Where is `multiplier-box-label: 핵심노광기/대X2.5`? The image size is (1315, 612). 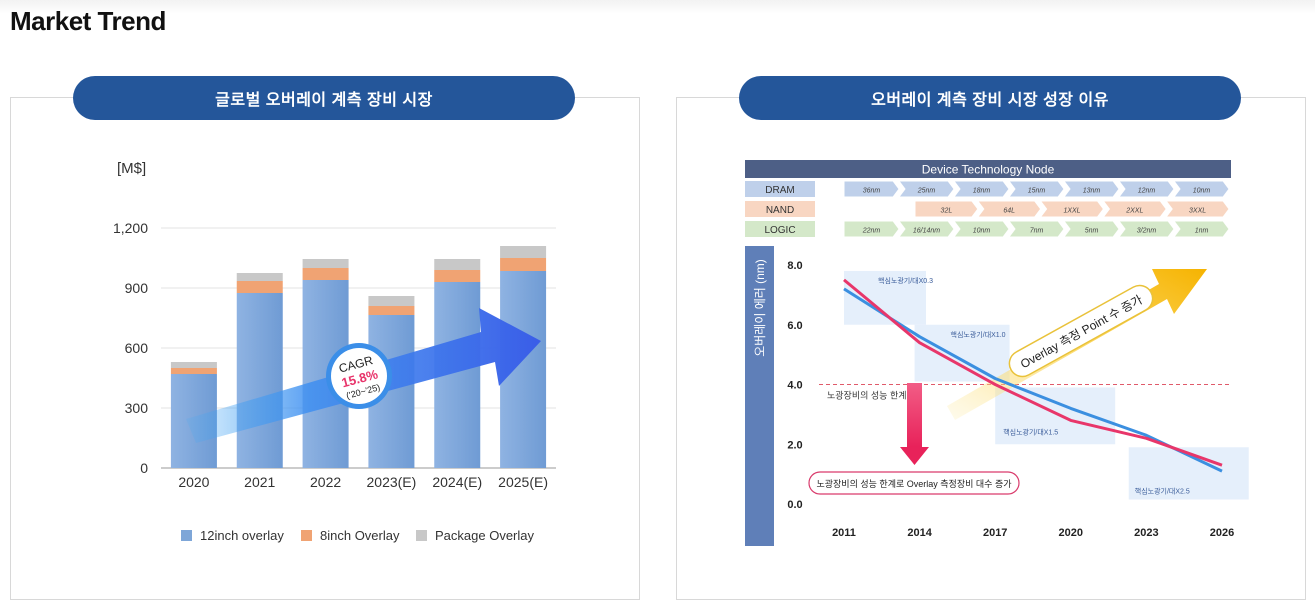 multiplier-box-label: 핵심노광기/대X2.5 is located at coordinates (1162, 491).